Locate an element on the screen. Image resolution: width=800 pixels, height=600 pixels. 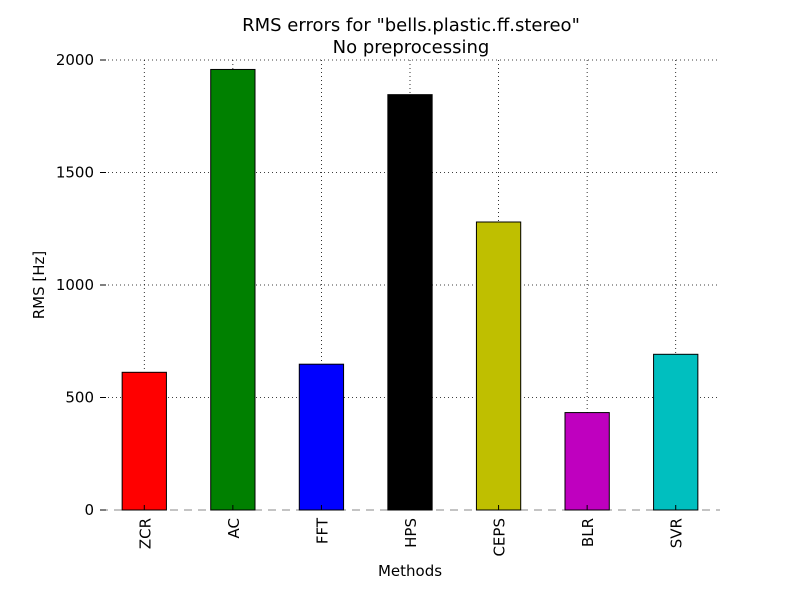
y-axis-ticks: 0 500 1000 1500 2000 is located at coordinates (81, 285).